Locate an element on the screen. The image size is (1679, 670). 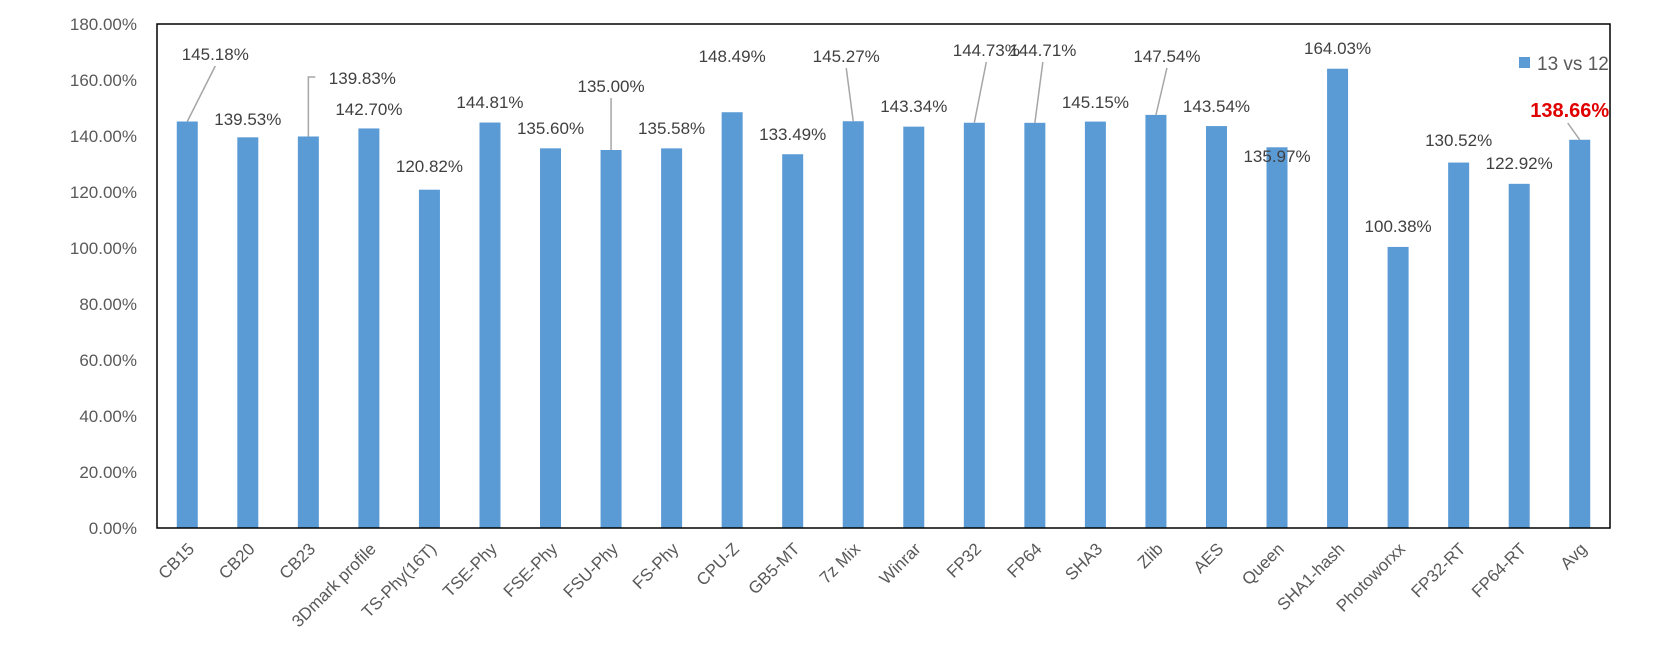
y-tick-label: 0.00% is located at coordinates (113, 528).